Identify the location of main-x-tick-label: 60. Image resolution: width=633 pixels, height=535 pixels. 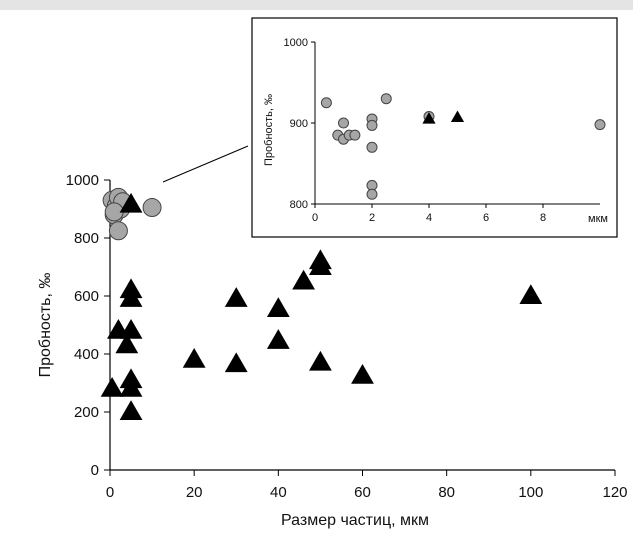
(362, 492).